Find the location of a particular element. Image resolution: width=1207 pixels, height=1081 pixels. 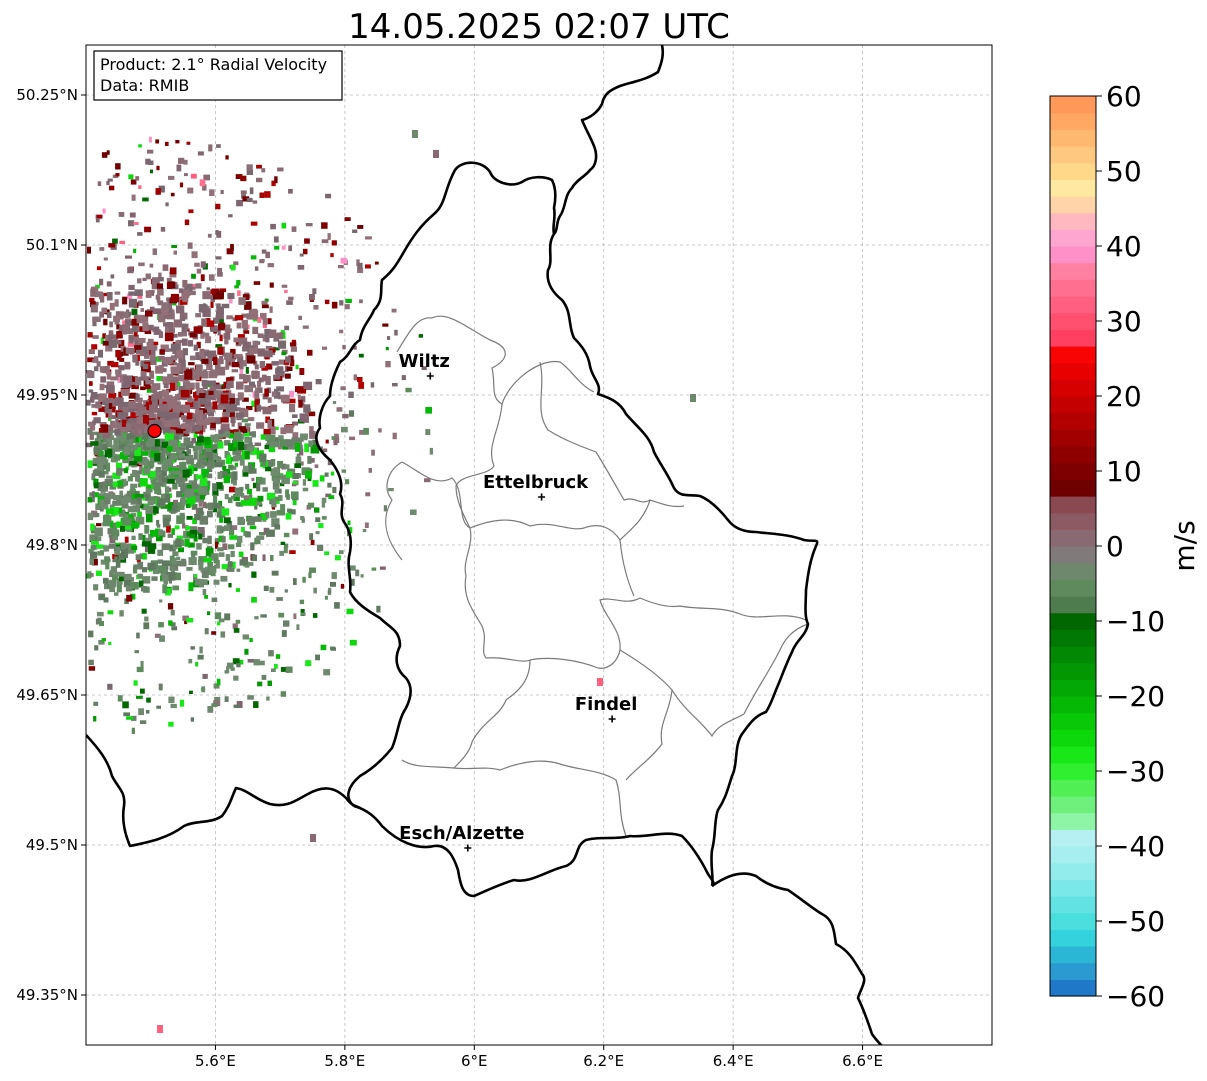

city-marker-icon is located at coordinates (612, 719).